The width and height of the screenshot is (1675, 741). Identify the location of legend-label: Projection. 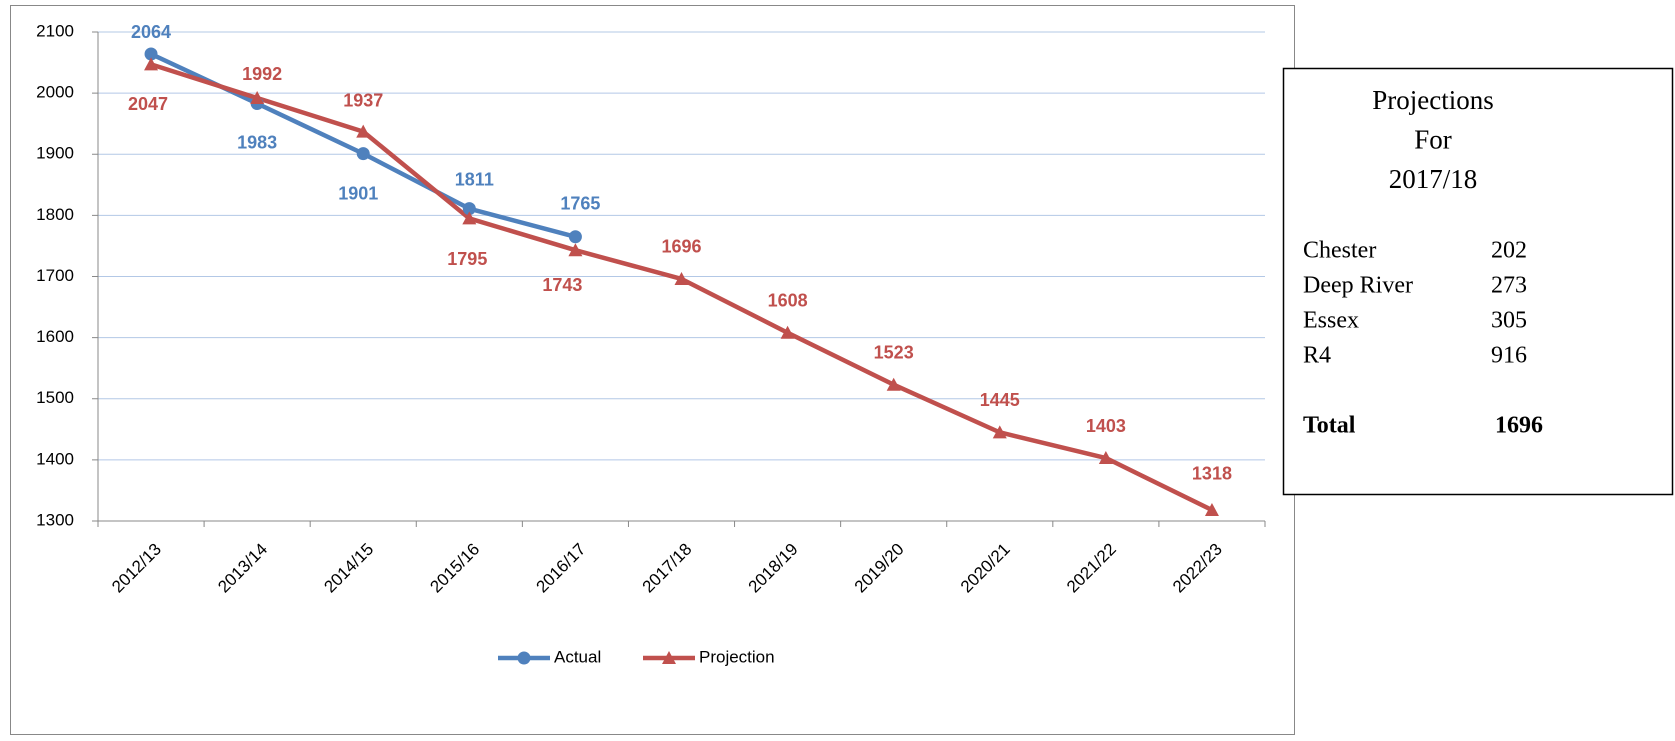
(737, 656).